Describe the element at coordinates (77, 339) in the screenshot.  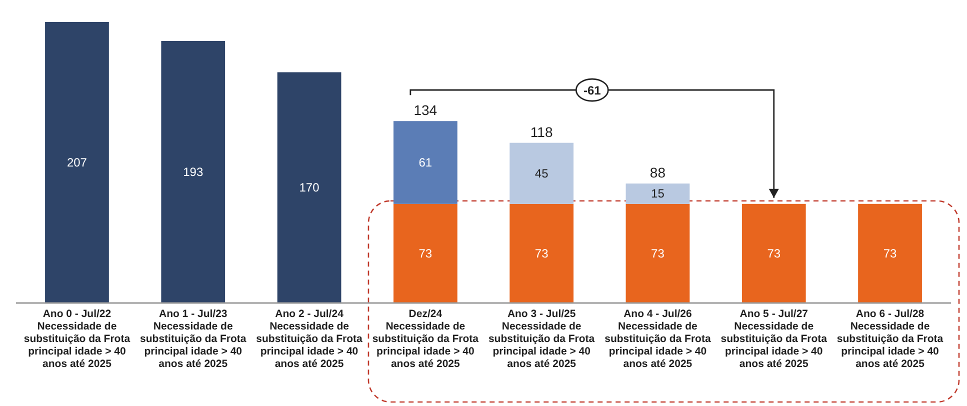
I see `x-tick-label: Ano 0 - Jul/22 Necessidade de substituição da Frota principal idade > 40 anos até 2025` at that location.